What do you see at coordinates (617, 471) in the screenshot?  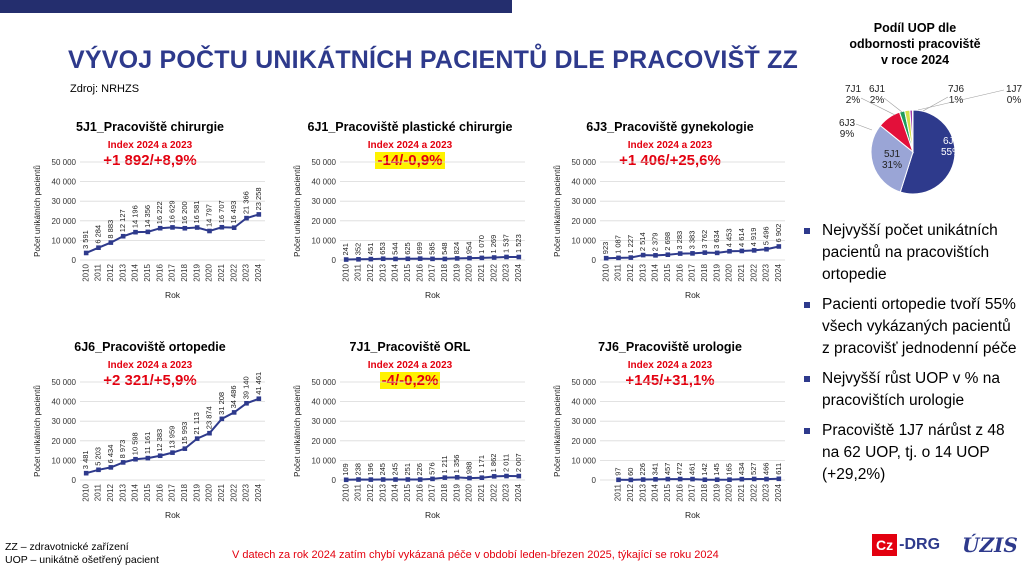 I see `data-label: 97` at bounding box center [617, 471].